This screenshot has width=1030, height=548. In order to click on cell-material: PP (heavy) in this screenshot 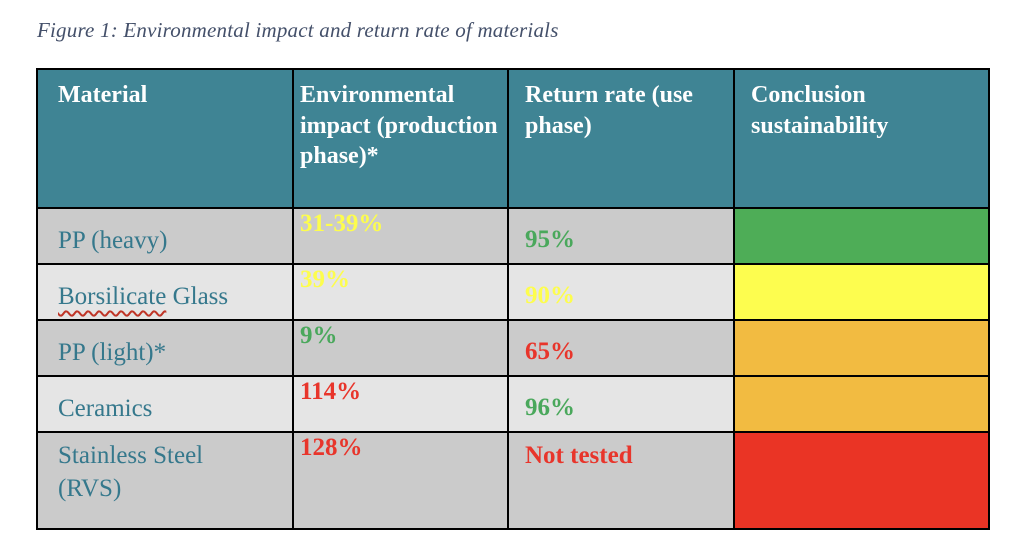, I will do `click(165, 236)`.